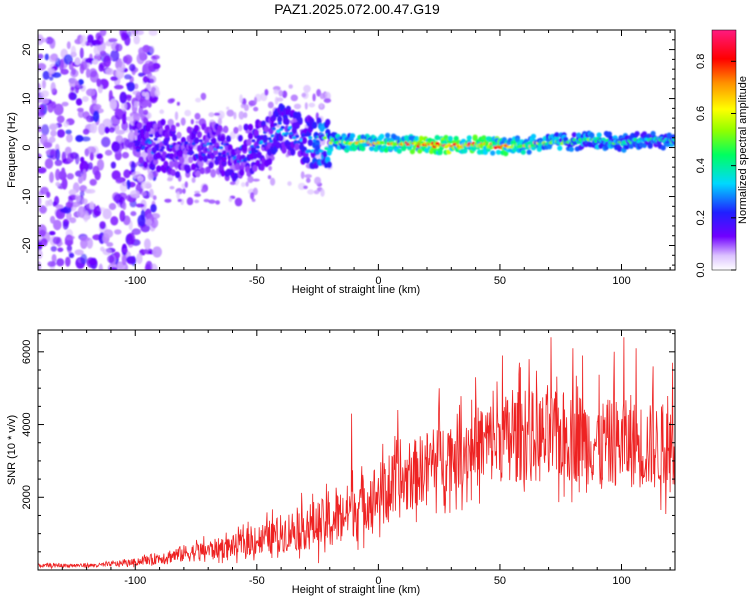 The image size is (750, 600). Describe the element at coordinates (701, 113) in the screenshot. I see `colorbar-tick-label: 0.6` at that location.